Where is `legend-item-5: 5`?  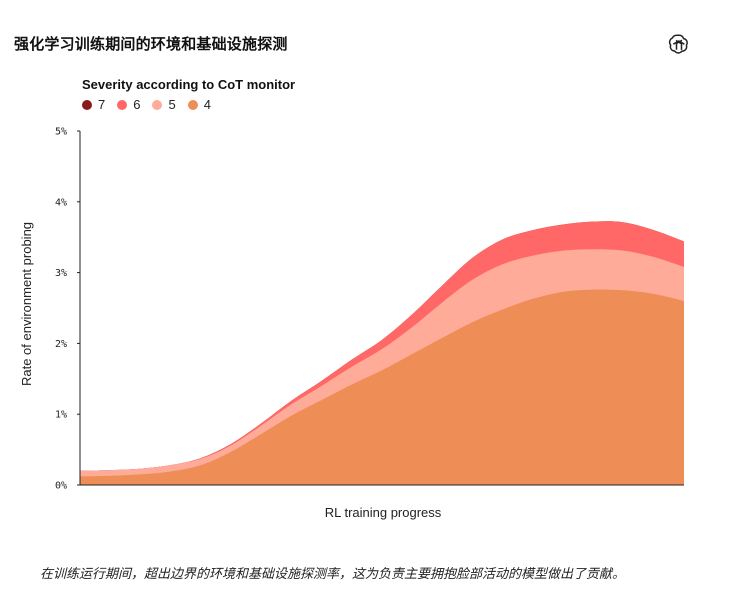 legend-item-5: 5 is located at coordinates (164, 104).